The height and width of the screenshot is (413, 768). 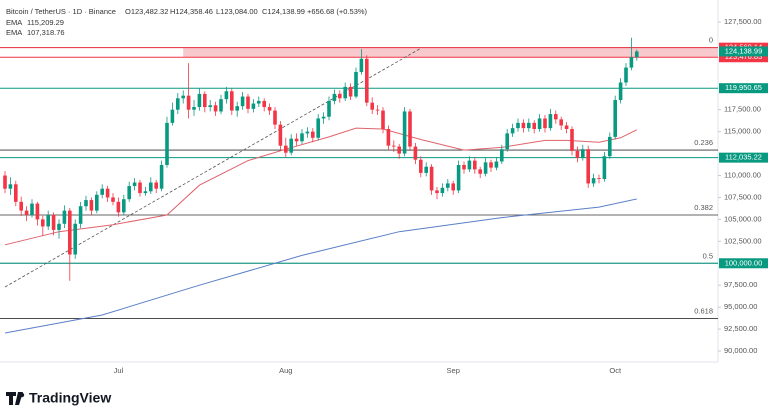 I want to click on logo-mark, so click(x=14, y=398).